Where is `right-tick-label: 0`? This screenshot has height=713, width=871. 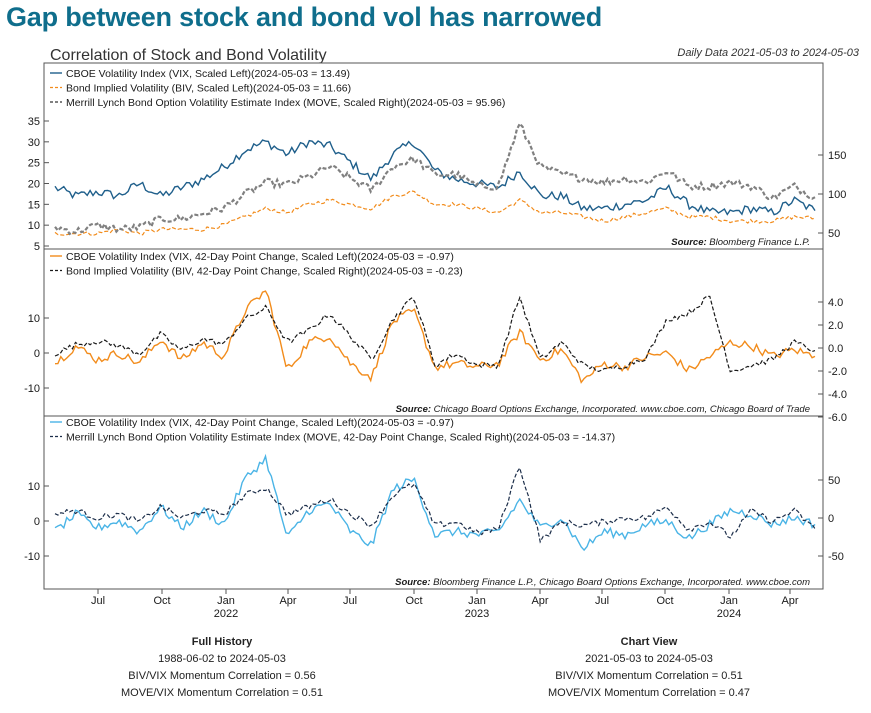 right-tick-label: 0 is located at coordinates (831, 519).